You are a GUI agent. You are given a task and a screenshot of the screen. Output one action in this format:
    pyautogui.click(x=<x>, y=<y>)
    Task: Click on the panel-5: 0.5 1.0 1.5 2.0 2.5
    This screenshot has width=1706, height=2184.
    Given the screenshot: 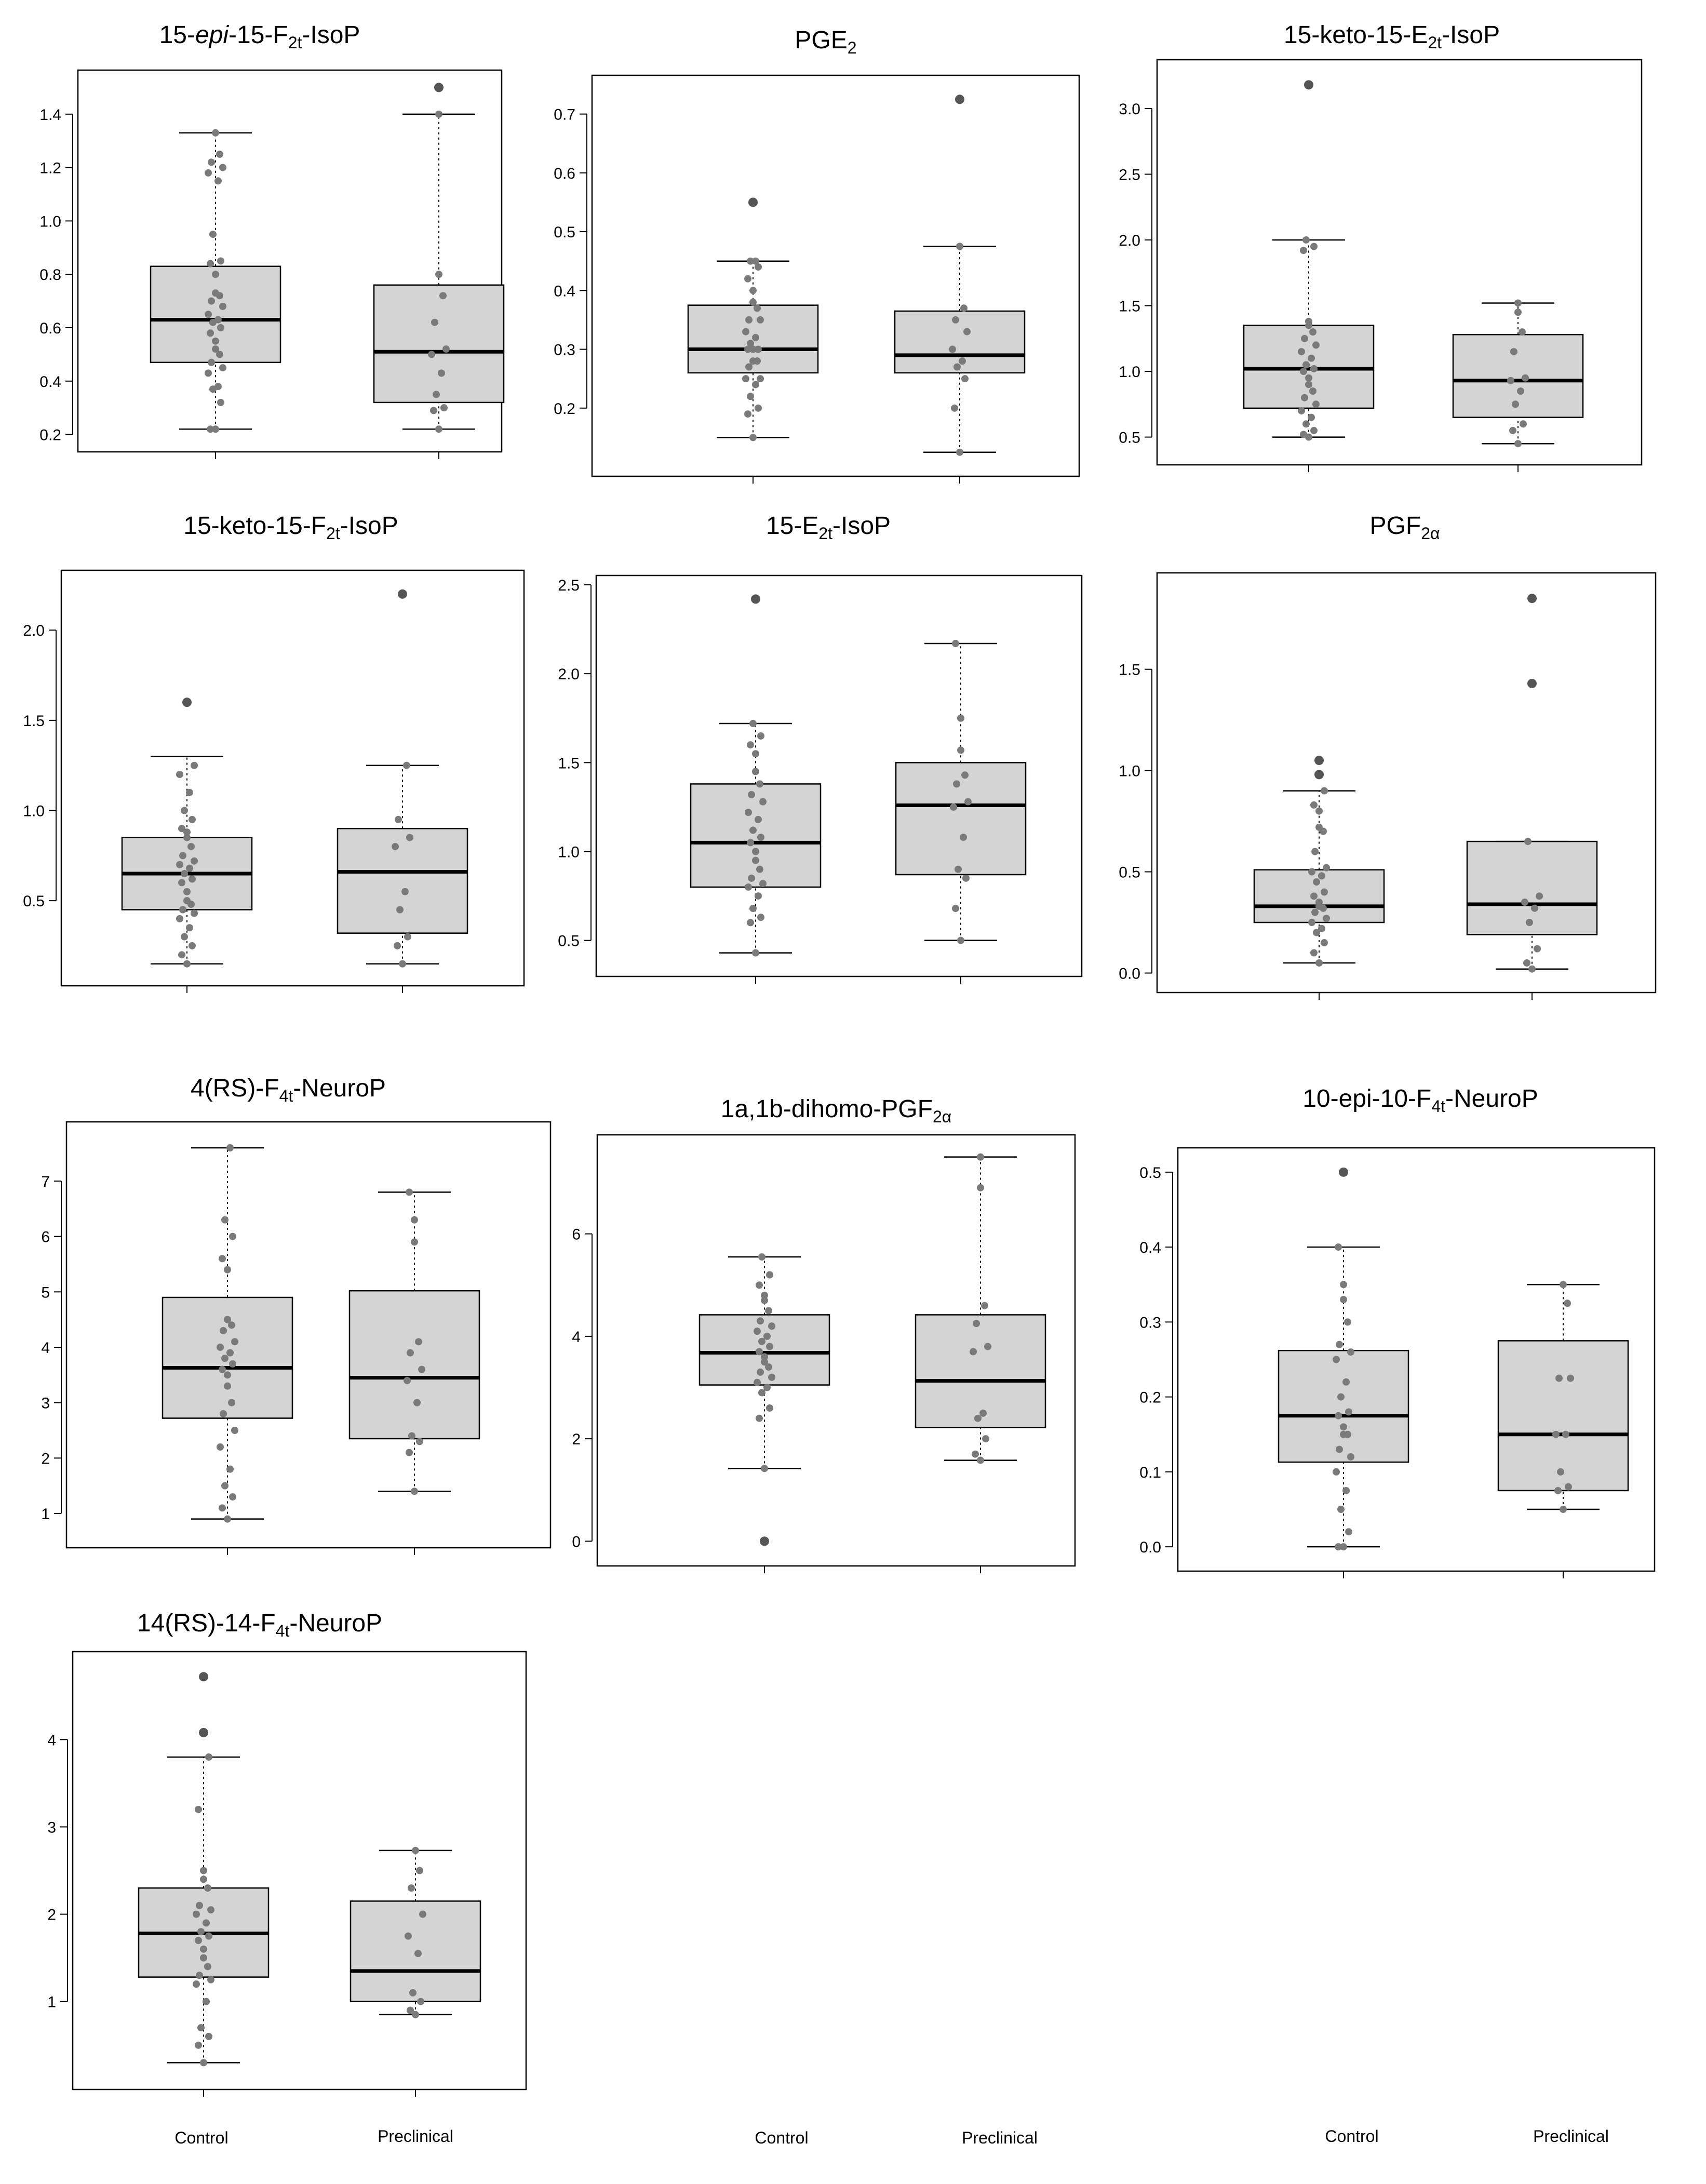 What is the action you would take?
    pyautogui.click(x=821, y=779)
    